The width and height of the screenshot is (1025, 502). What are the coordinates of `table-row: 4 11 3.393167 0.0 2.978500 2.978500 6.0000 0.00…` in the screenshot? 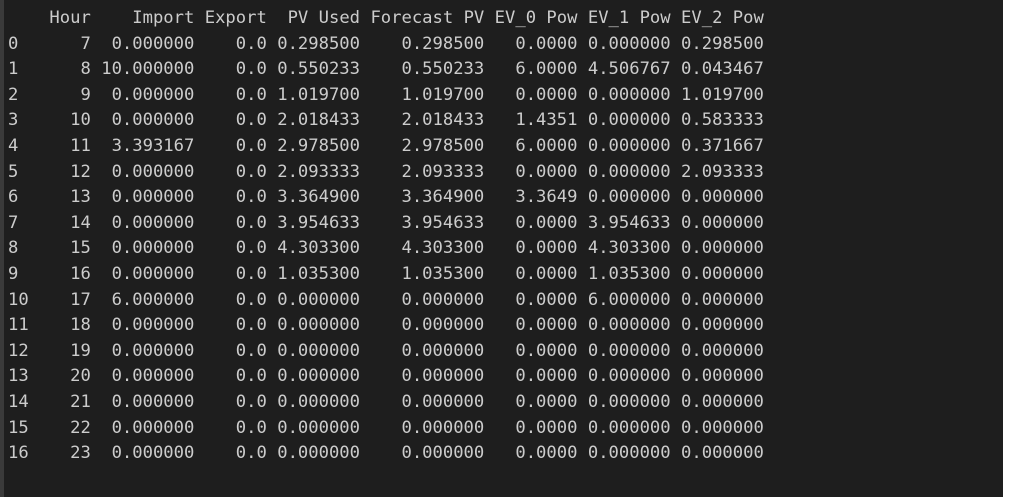 It's located at (386, 147).